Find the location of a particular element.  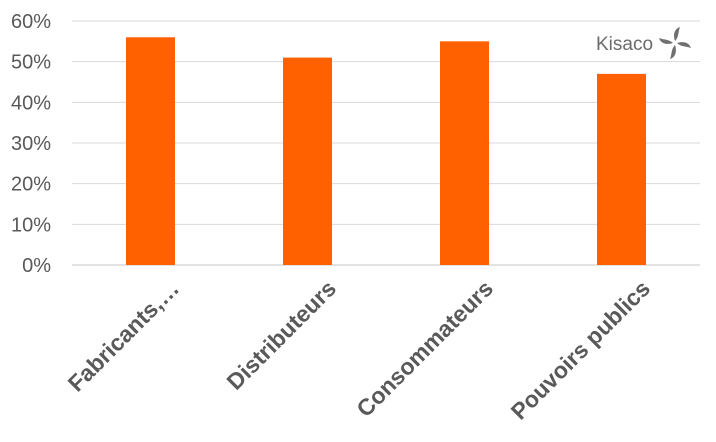

x-category-label: Consommateurs is located at coordinates (424, 348).